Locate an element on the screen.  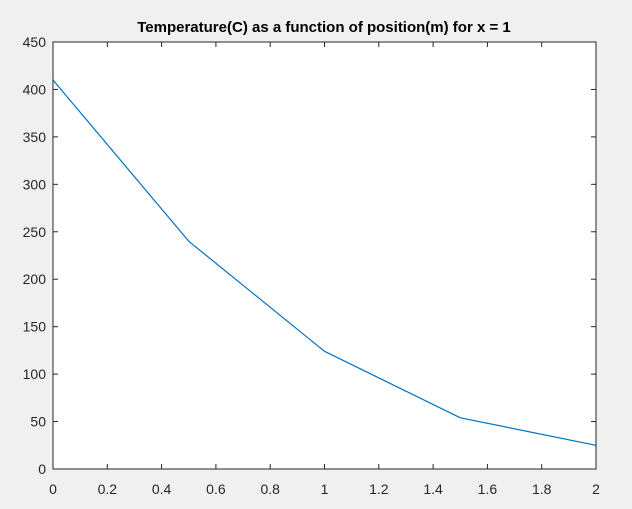
x-tick-label: 2 is located at coordinates (596, 489).